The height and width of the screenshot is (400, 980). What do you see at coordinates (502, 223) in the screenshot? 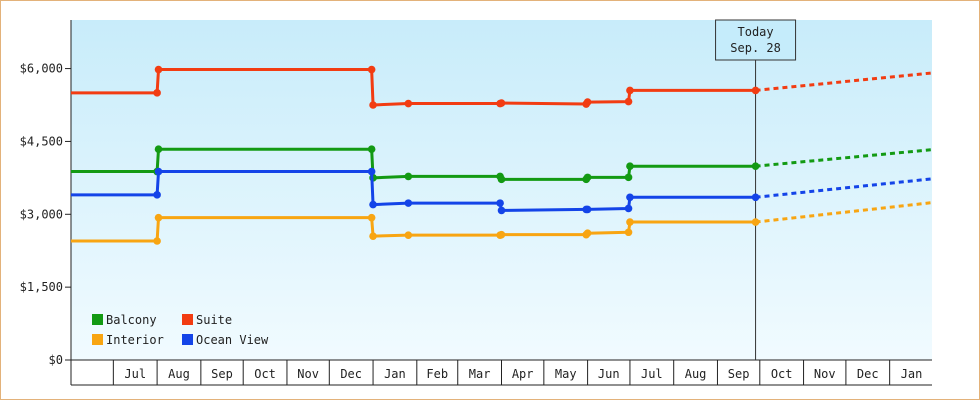
I see `series-interior` at bounding box center [502, 223].